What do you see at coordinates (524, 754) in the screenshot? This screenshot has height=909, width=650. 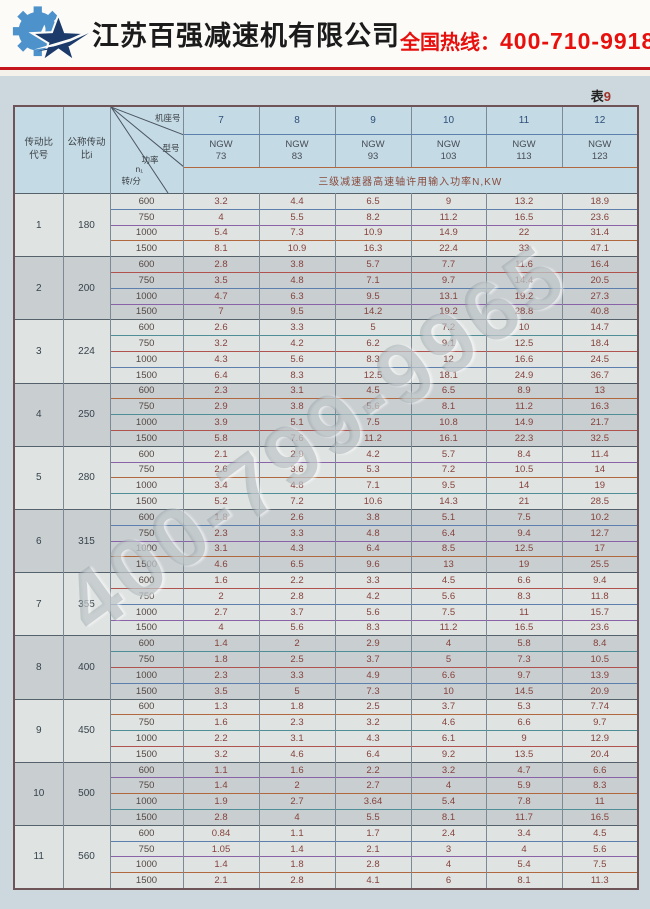 I see `power-value-cell: 13.5` at bounding box center [524, 754].